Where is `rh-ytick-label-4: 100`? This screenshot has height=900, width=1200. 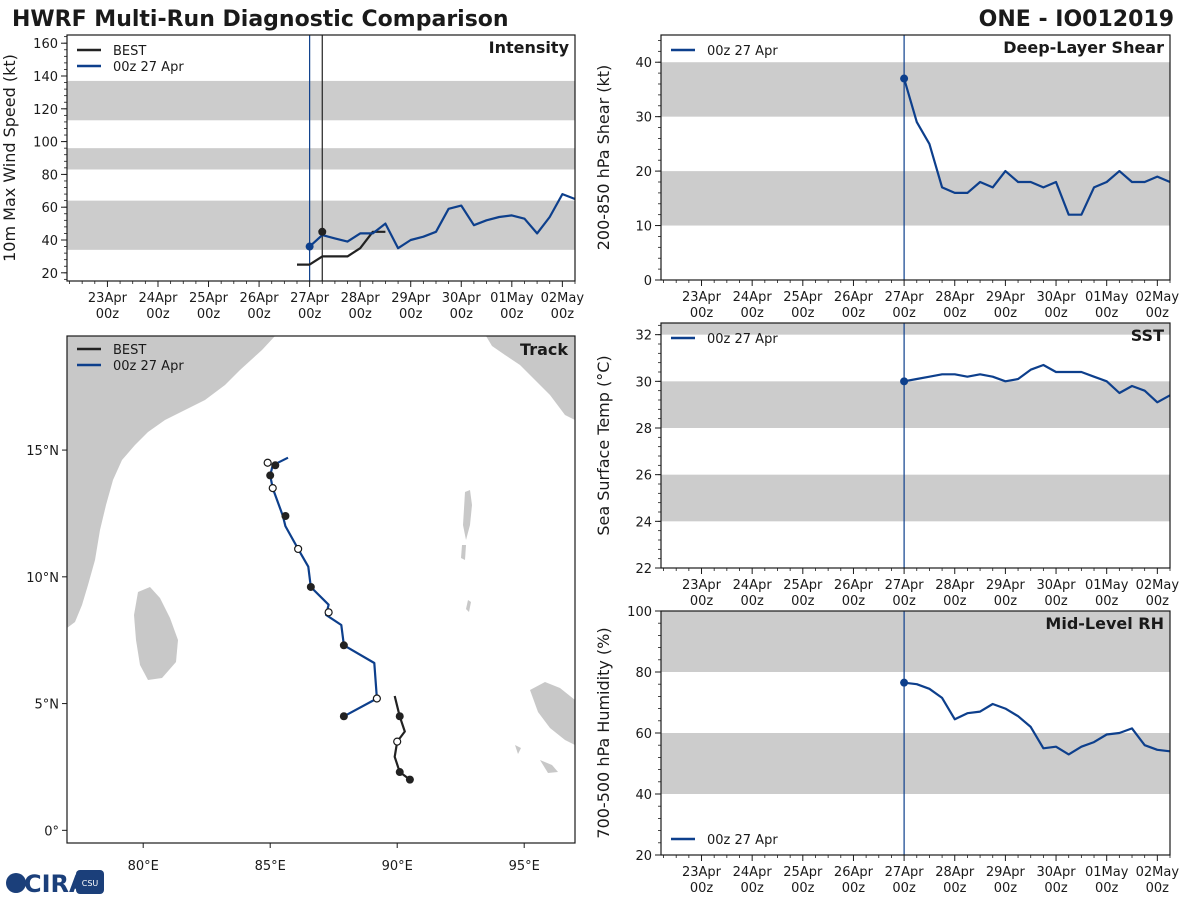
rh-ytick-label-4: 100 is located at coordinates (639, 612).